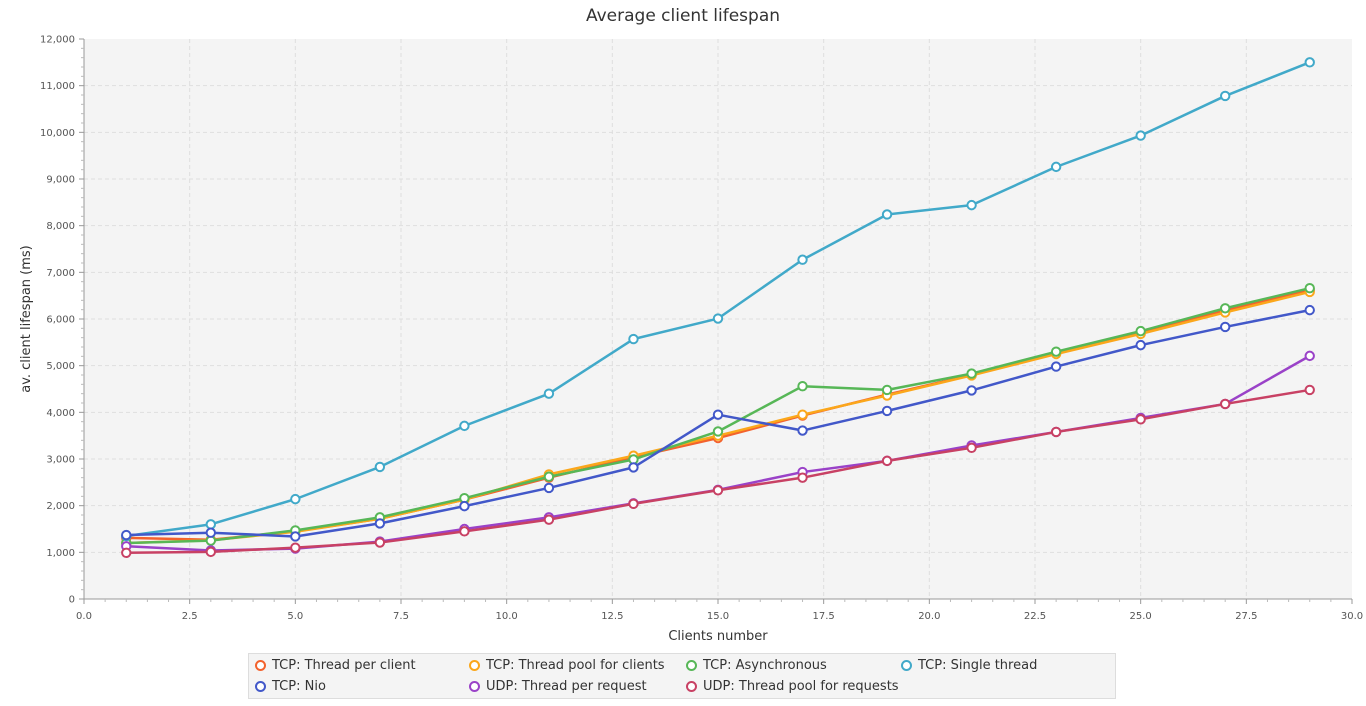  I want to click on legend-label: TCP: Single thread, so click(978, 665).